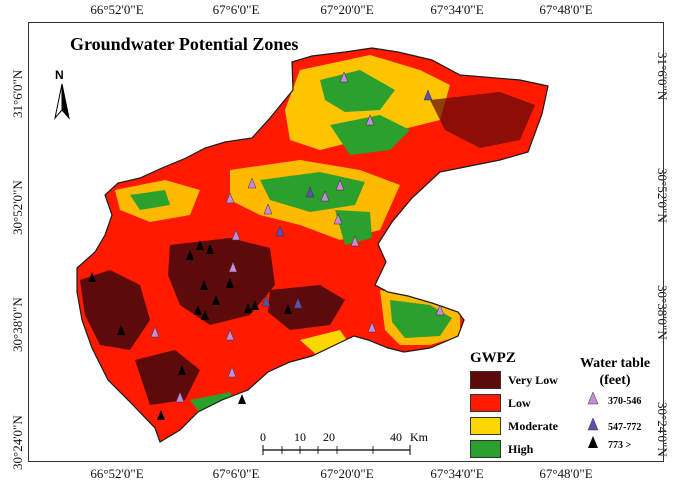  I want to click on very-low-zone-west, so click(115, 310).